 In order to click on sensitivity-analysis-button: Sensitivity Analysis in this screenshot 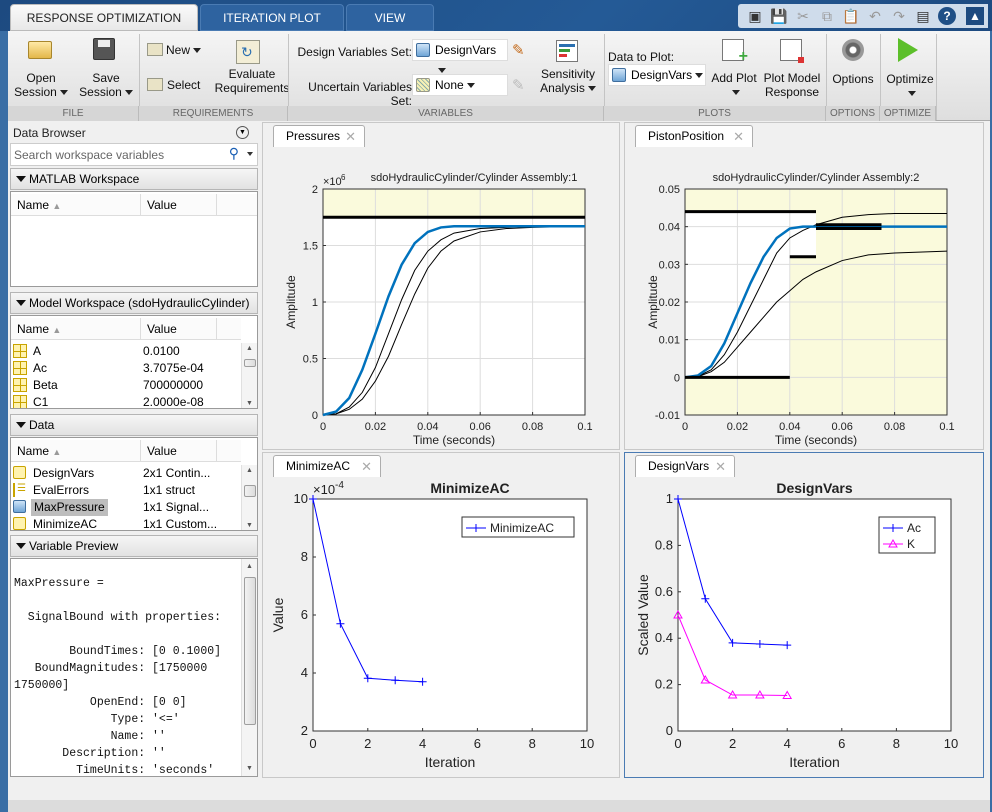, I will do `click(568, 81)`.